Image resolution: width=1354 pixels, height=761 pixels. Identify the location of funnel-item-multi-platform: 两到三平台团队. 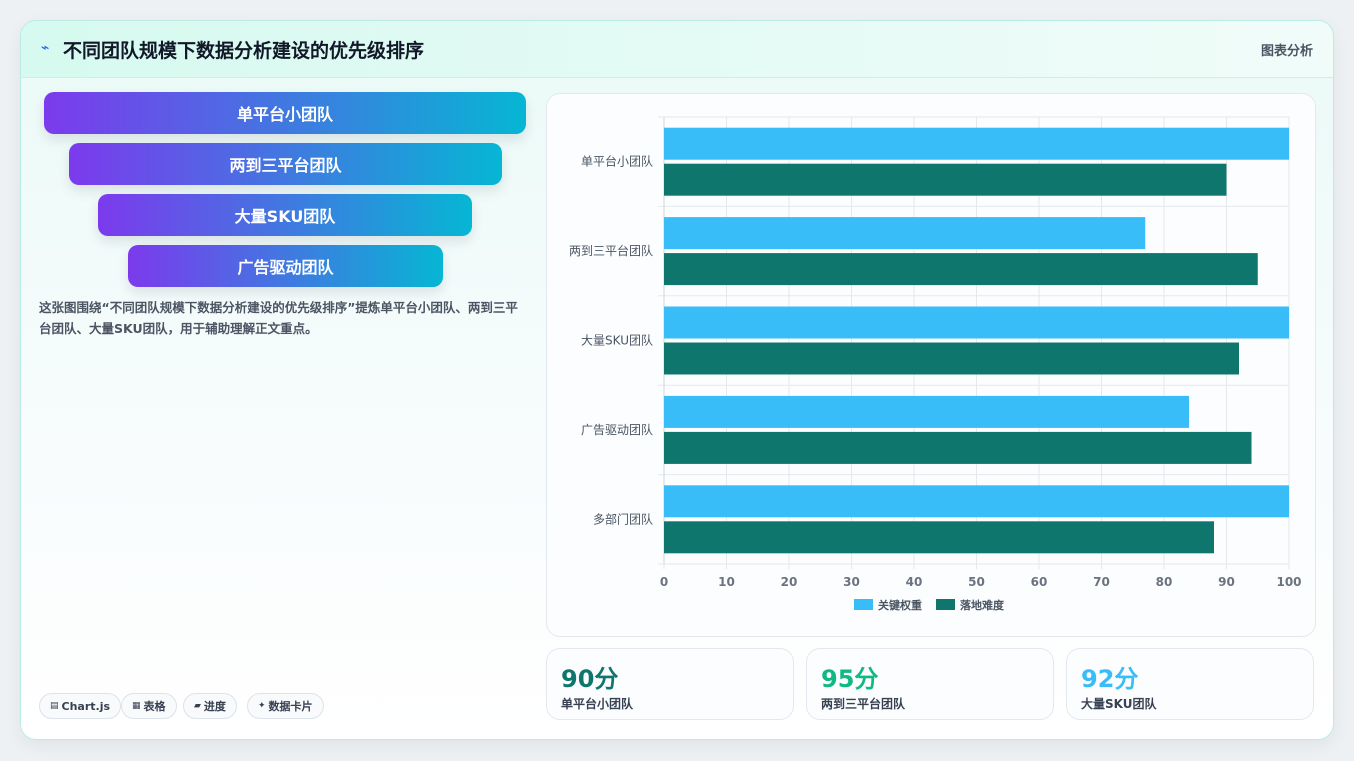
(285, 164).